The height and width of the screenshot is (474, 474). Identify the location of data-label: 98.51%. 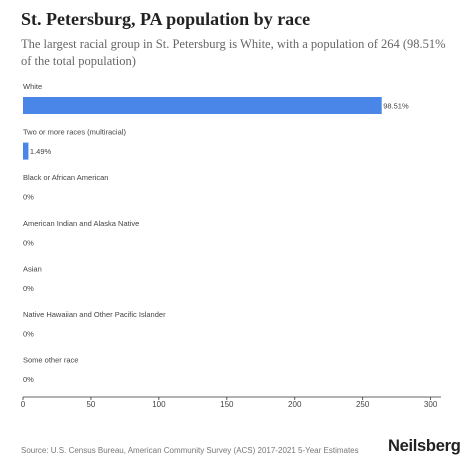
(396, 106).